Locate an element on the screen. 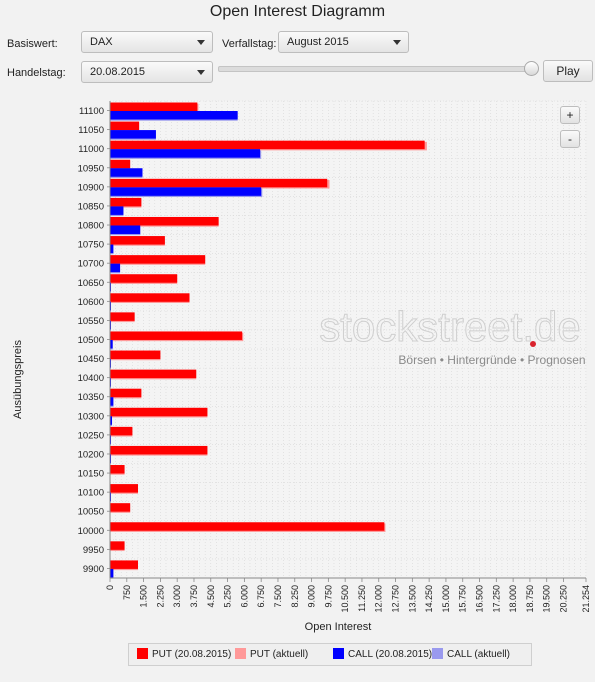 The height and width of the screenshot is (682, 595). y-tick-label: 10300 is located at coordinates (91, 416).